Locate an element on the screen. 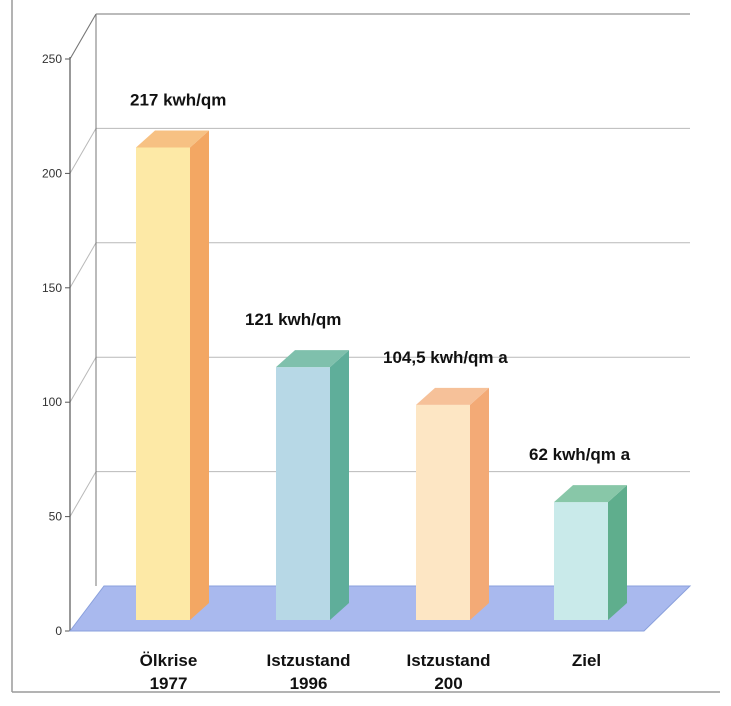 This screenshot has height=706, width=731. floor-layer is located at coordinates (380, 608).